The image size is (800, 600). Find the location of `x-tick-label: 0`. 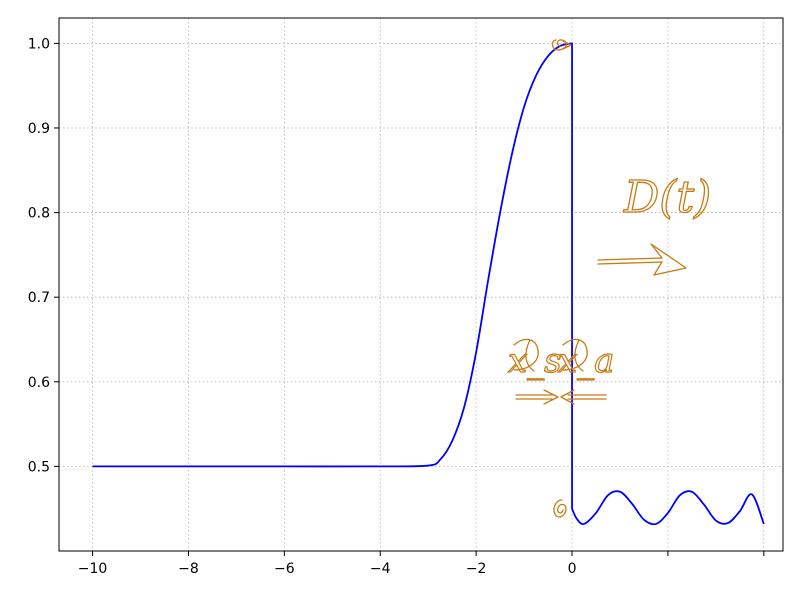

x-tick-label: 0 is located at coordinates (572, 569).